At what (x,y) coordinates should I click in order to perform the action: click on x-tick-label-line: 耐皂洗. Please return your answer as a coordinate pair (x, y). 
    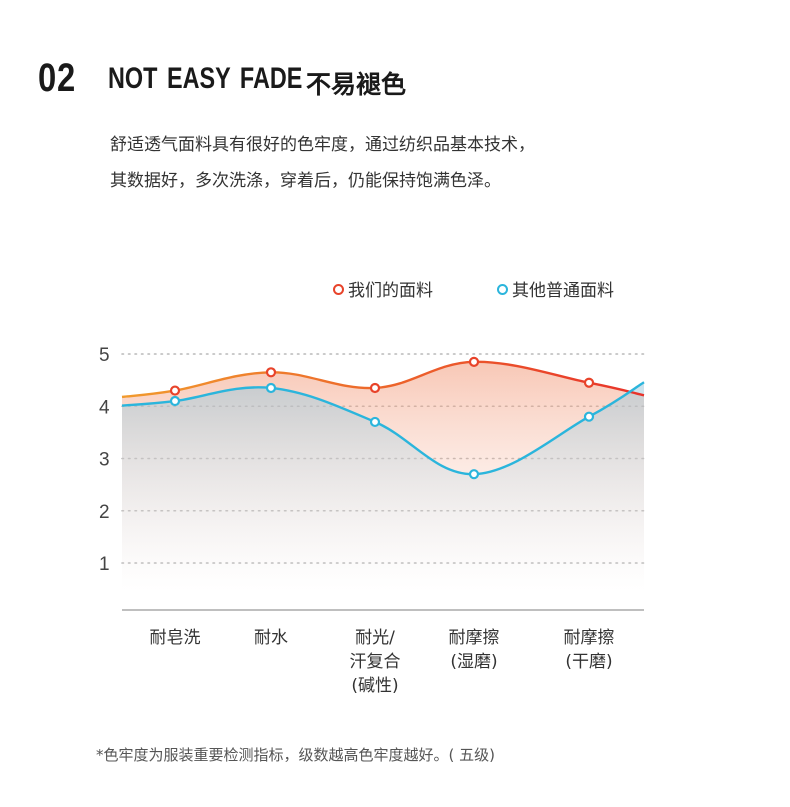
    Looking at the image, I should click on (175, 638).